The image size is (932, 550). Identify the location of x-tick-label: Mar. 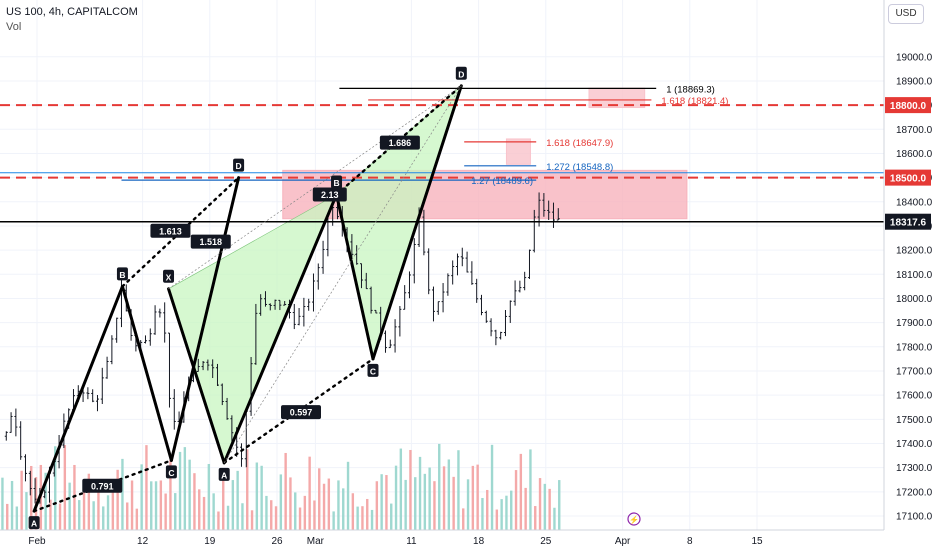
(316, 541).